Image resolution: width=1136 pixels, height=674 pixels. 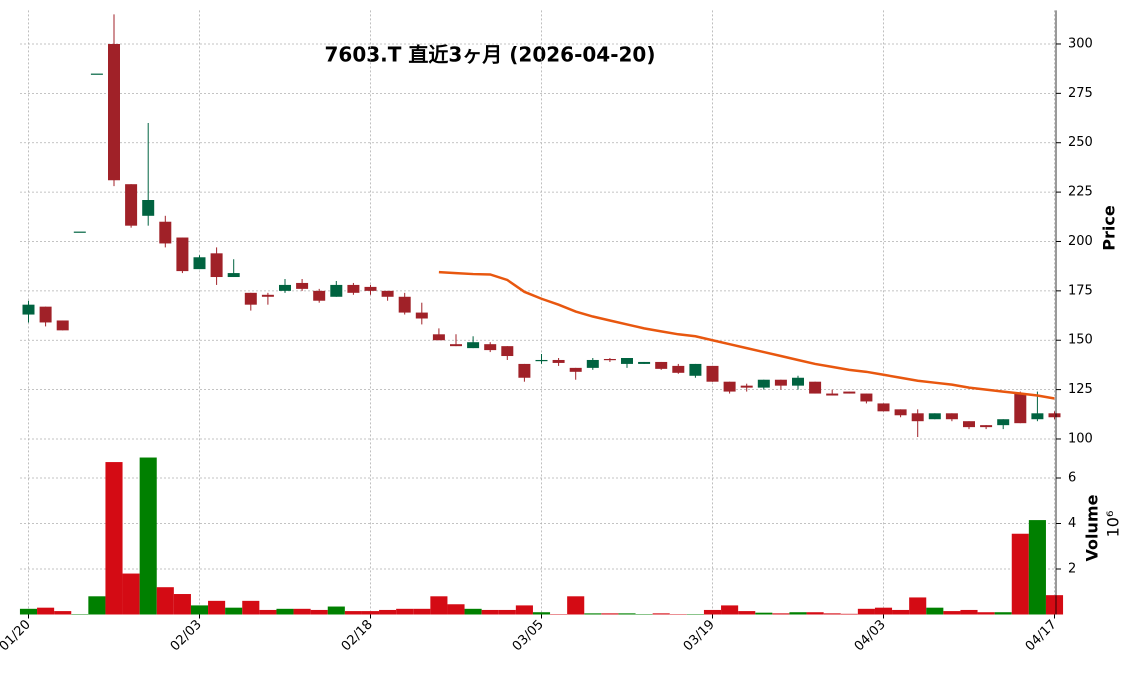 I want to click on y-tick-label: 100, so click(x=1080, y=438).